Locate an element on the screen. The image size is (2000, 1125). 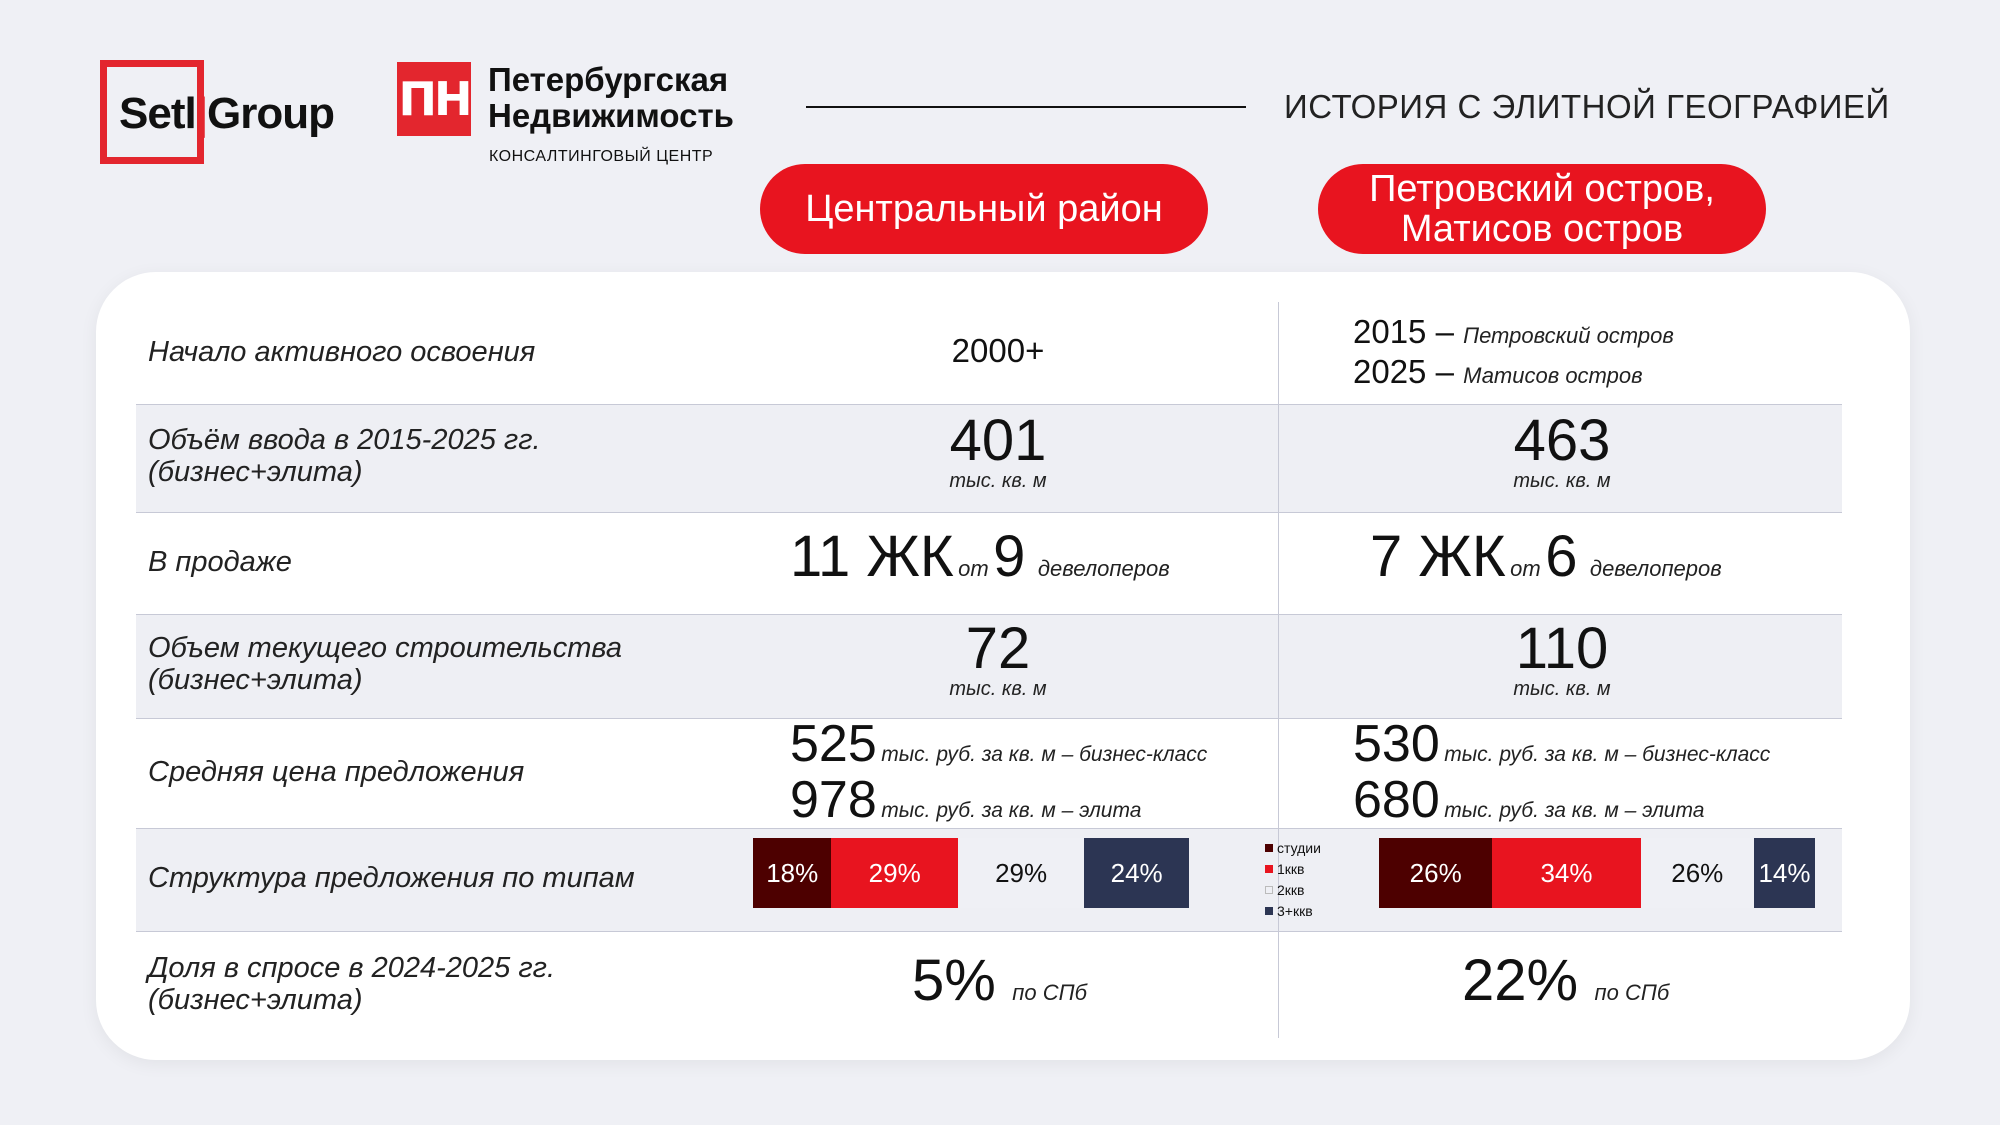
column-header-central: Центральный район is located at coordinates (984, 209).